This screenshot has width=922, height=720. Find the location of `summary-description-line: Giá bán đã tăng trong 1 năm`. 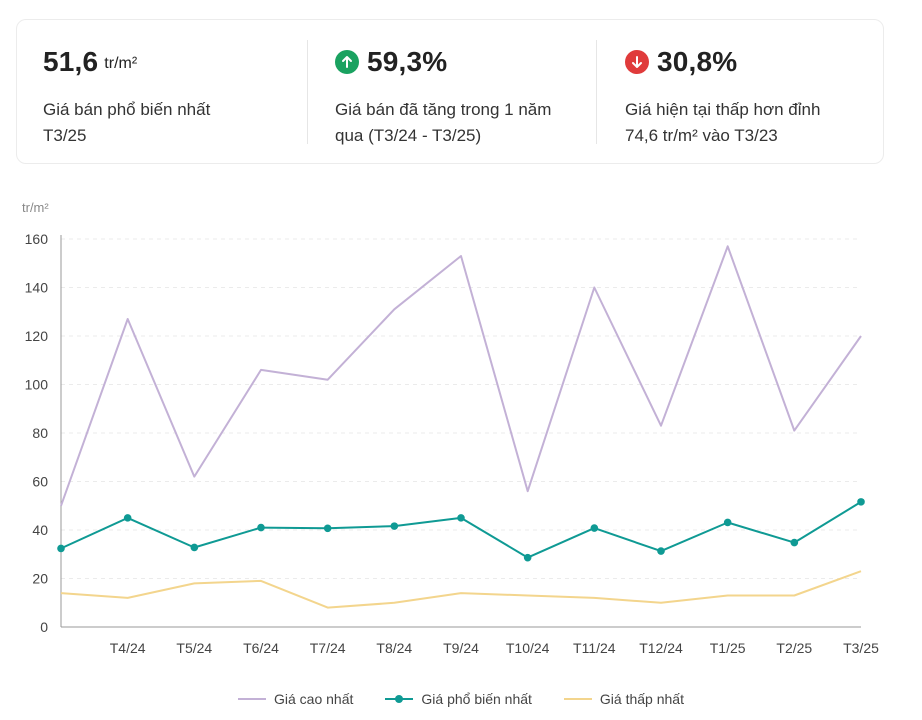

summary-description-line: Giá bán đã tăng trong 1 năm is located at coordinates (443, 109).